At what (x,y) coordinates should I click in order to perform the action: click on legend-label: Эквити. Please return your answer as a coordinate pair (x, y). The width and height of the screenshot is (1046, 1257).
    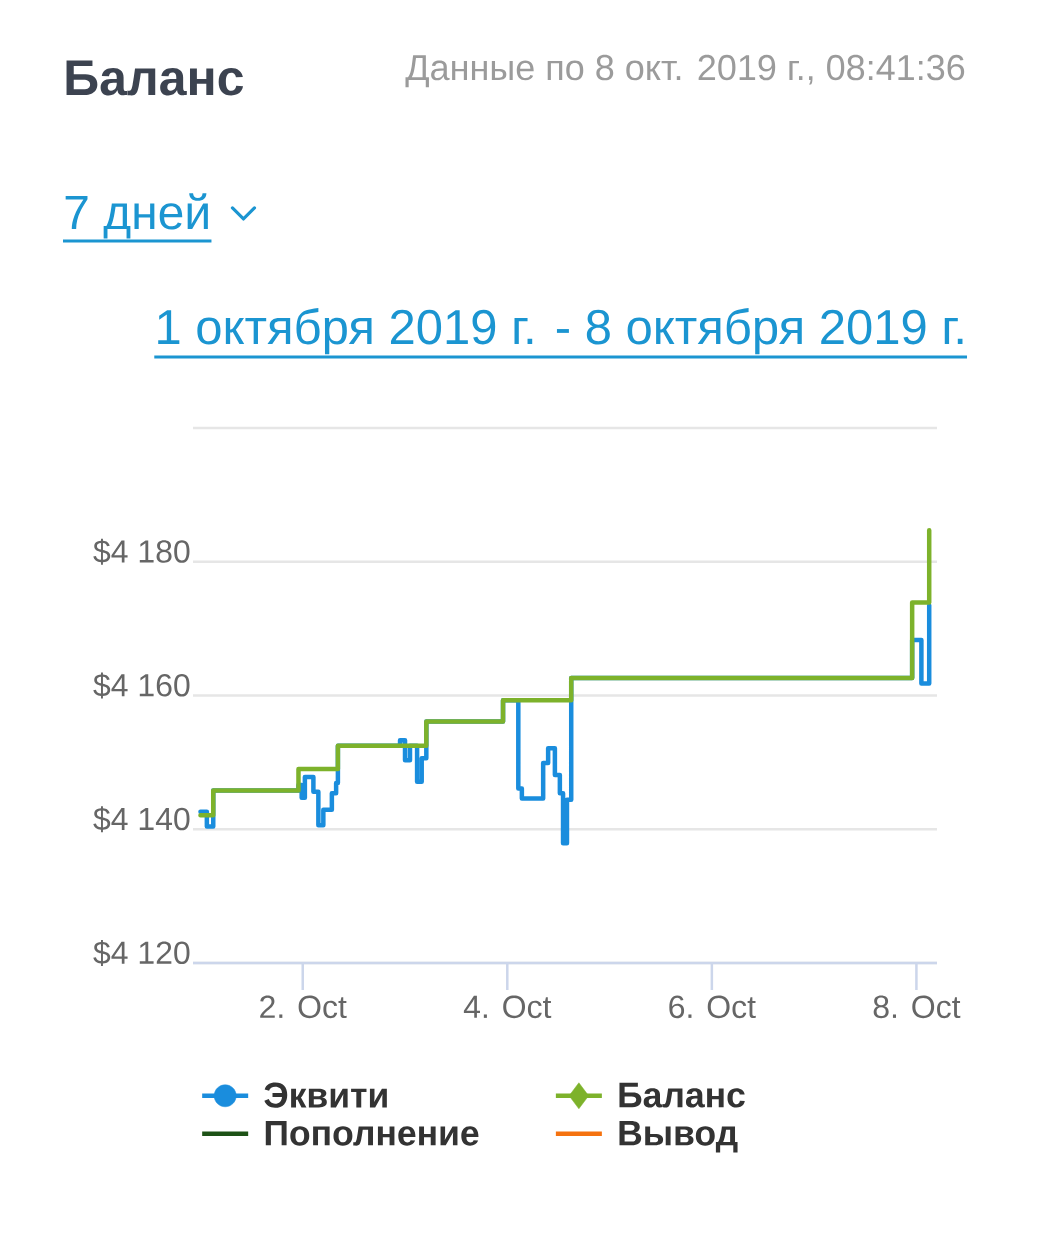
    Looking at the image, I should click on (325, 1095).